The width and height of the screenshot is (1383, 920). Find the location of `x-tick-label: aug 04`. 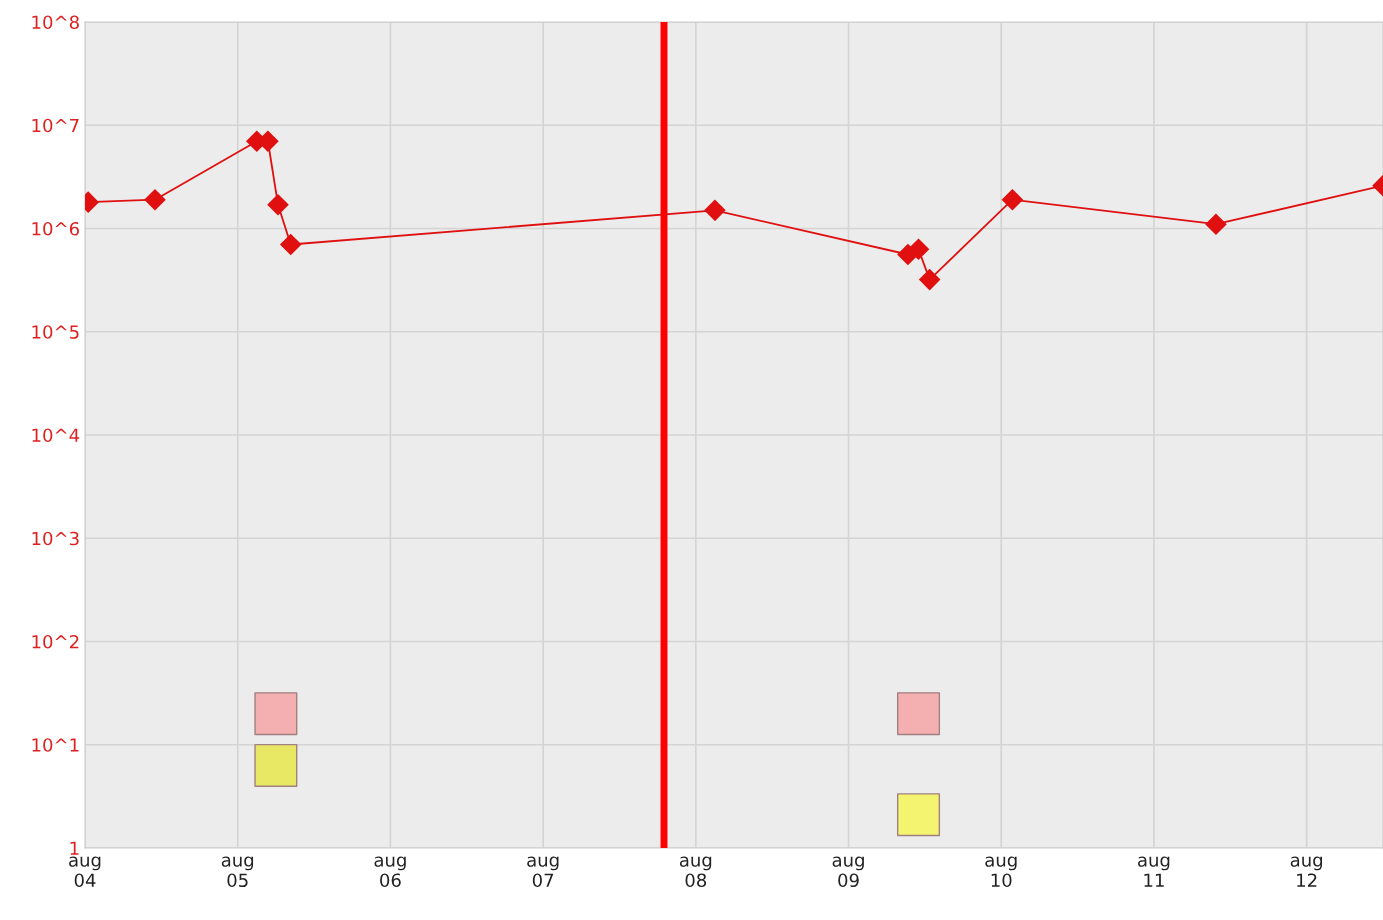

x-tick-label: aug 04 is located at coordinates (85, 872).